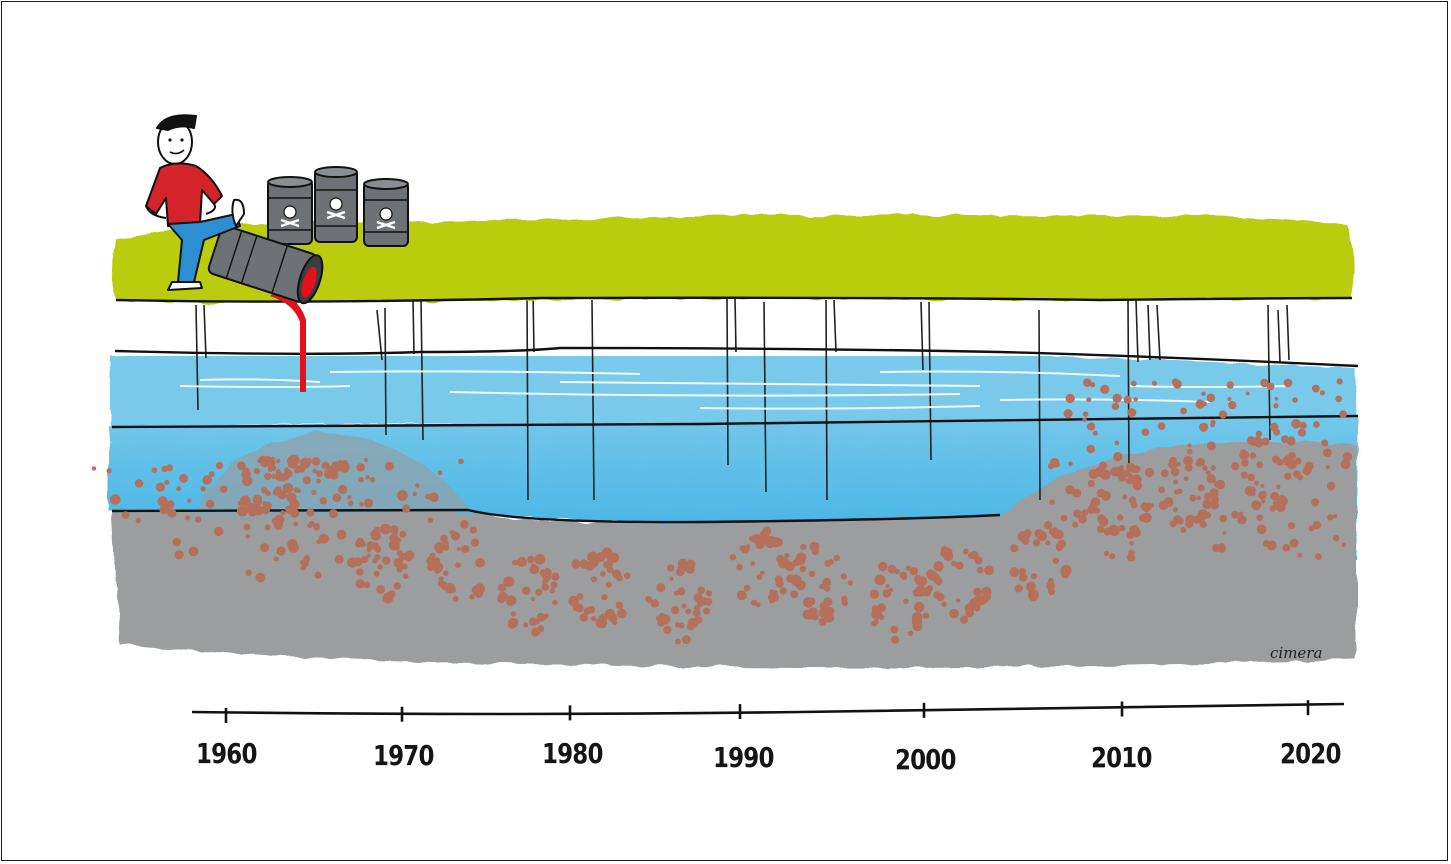 The width and height of the screenshot is (1451, 864). What do you see at coordinates (743, 757) in the screenshot?
I see `year-label-1990: 1990` at bounding box center [743, 757].